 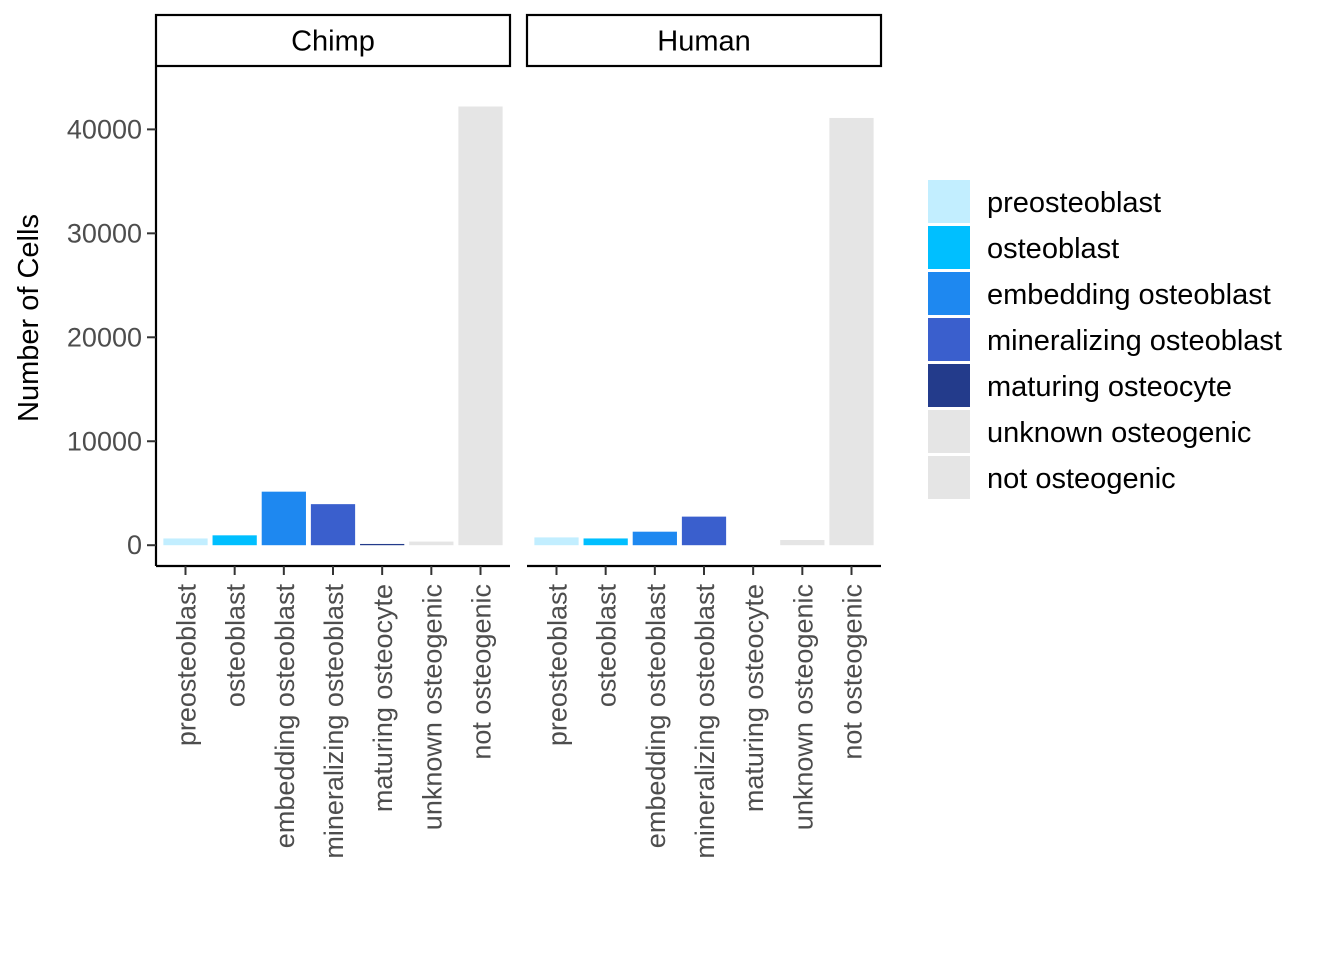 I want to click on legend-label-maturing-osteocyte: maturing osteocyte, so click(x=1109, y=387).